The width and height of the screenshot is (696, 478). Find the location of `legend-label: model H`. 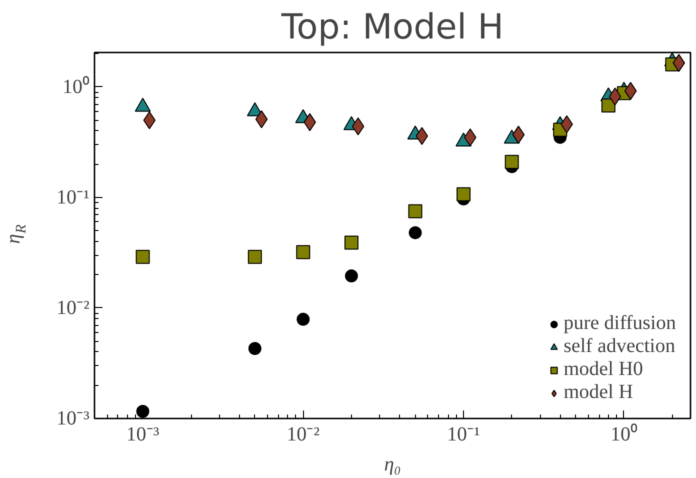

legend-label: model H is located at coordinates (599, 392).